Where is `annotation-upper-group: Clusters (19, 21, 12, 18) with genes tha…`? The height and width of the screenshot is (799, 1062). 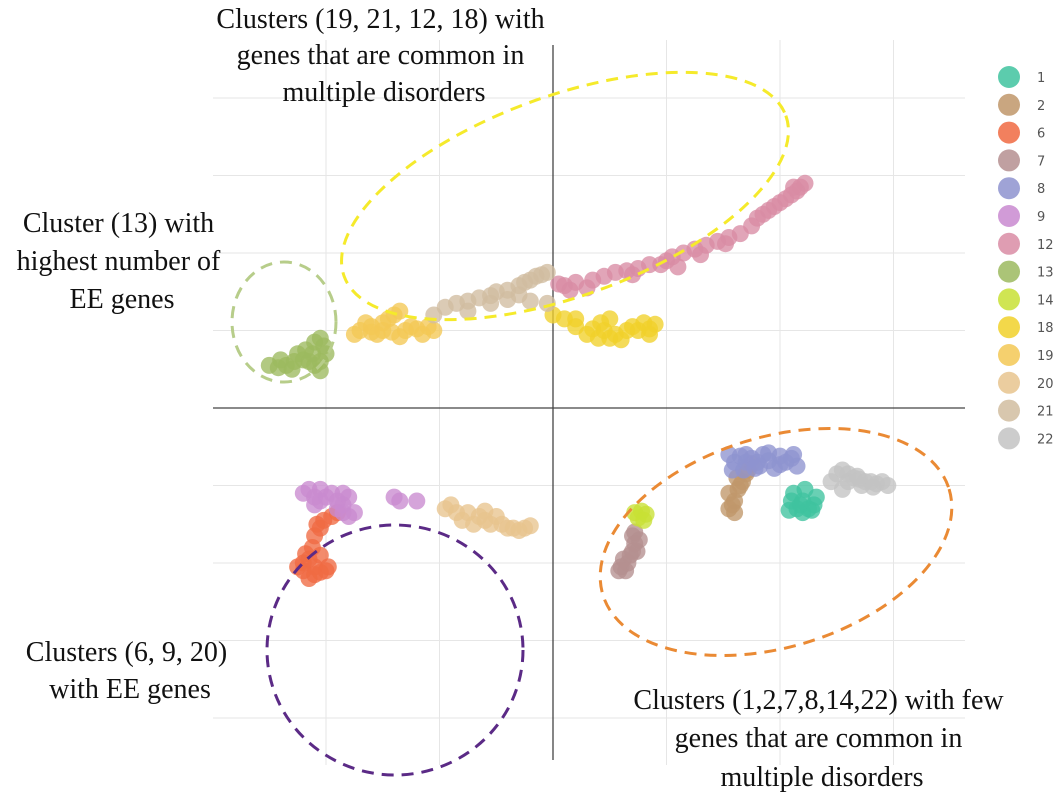
annotation-upper-group: Clusters (19, 21, 12, 18) with genes tha… is located at coordinates (383, 56).